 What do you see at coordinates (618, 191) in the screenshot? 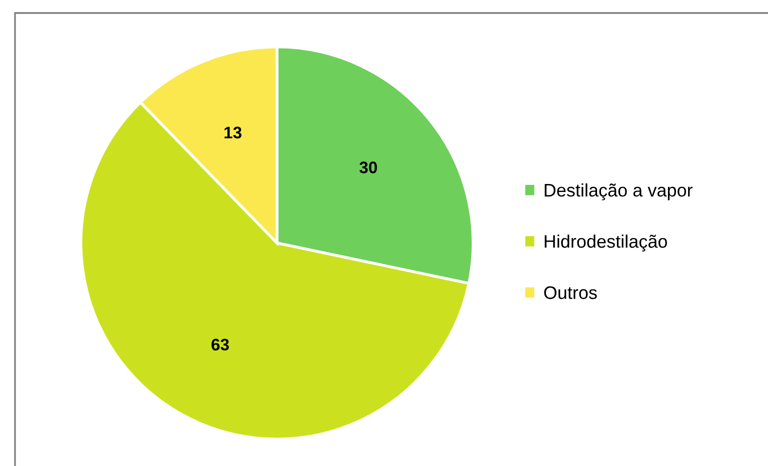
I see `legend-label: Destilação a vapor` at bounding box center [618, 191].